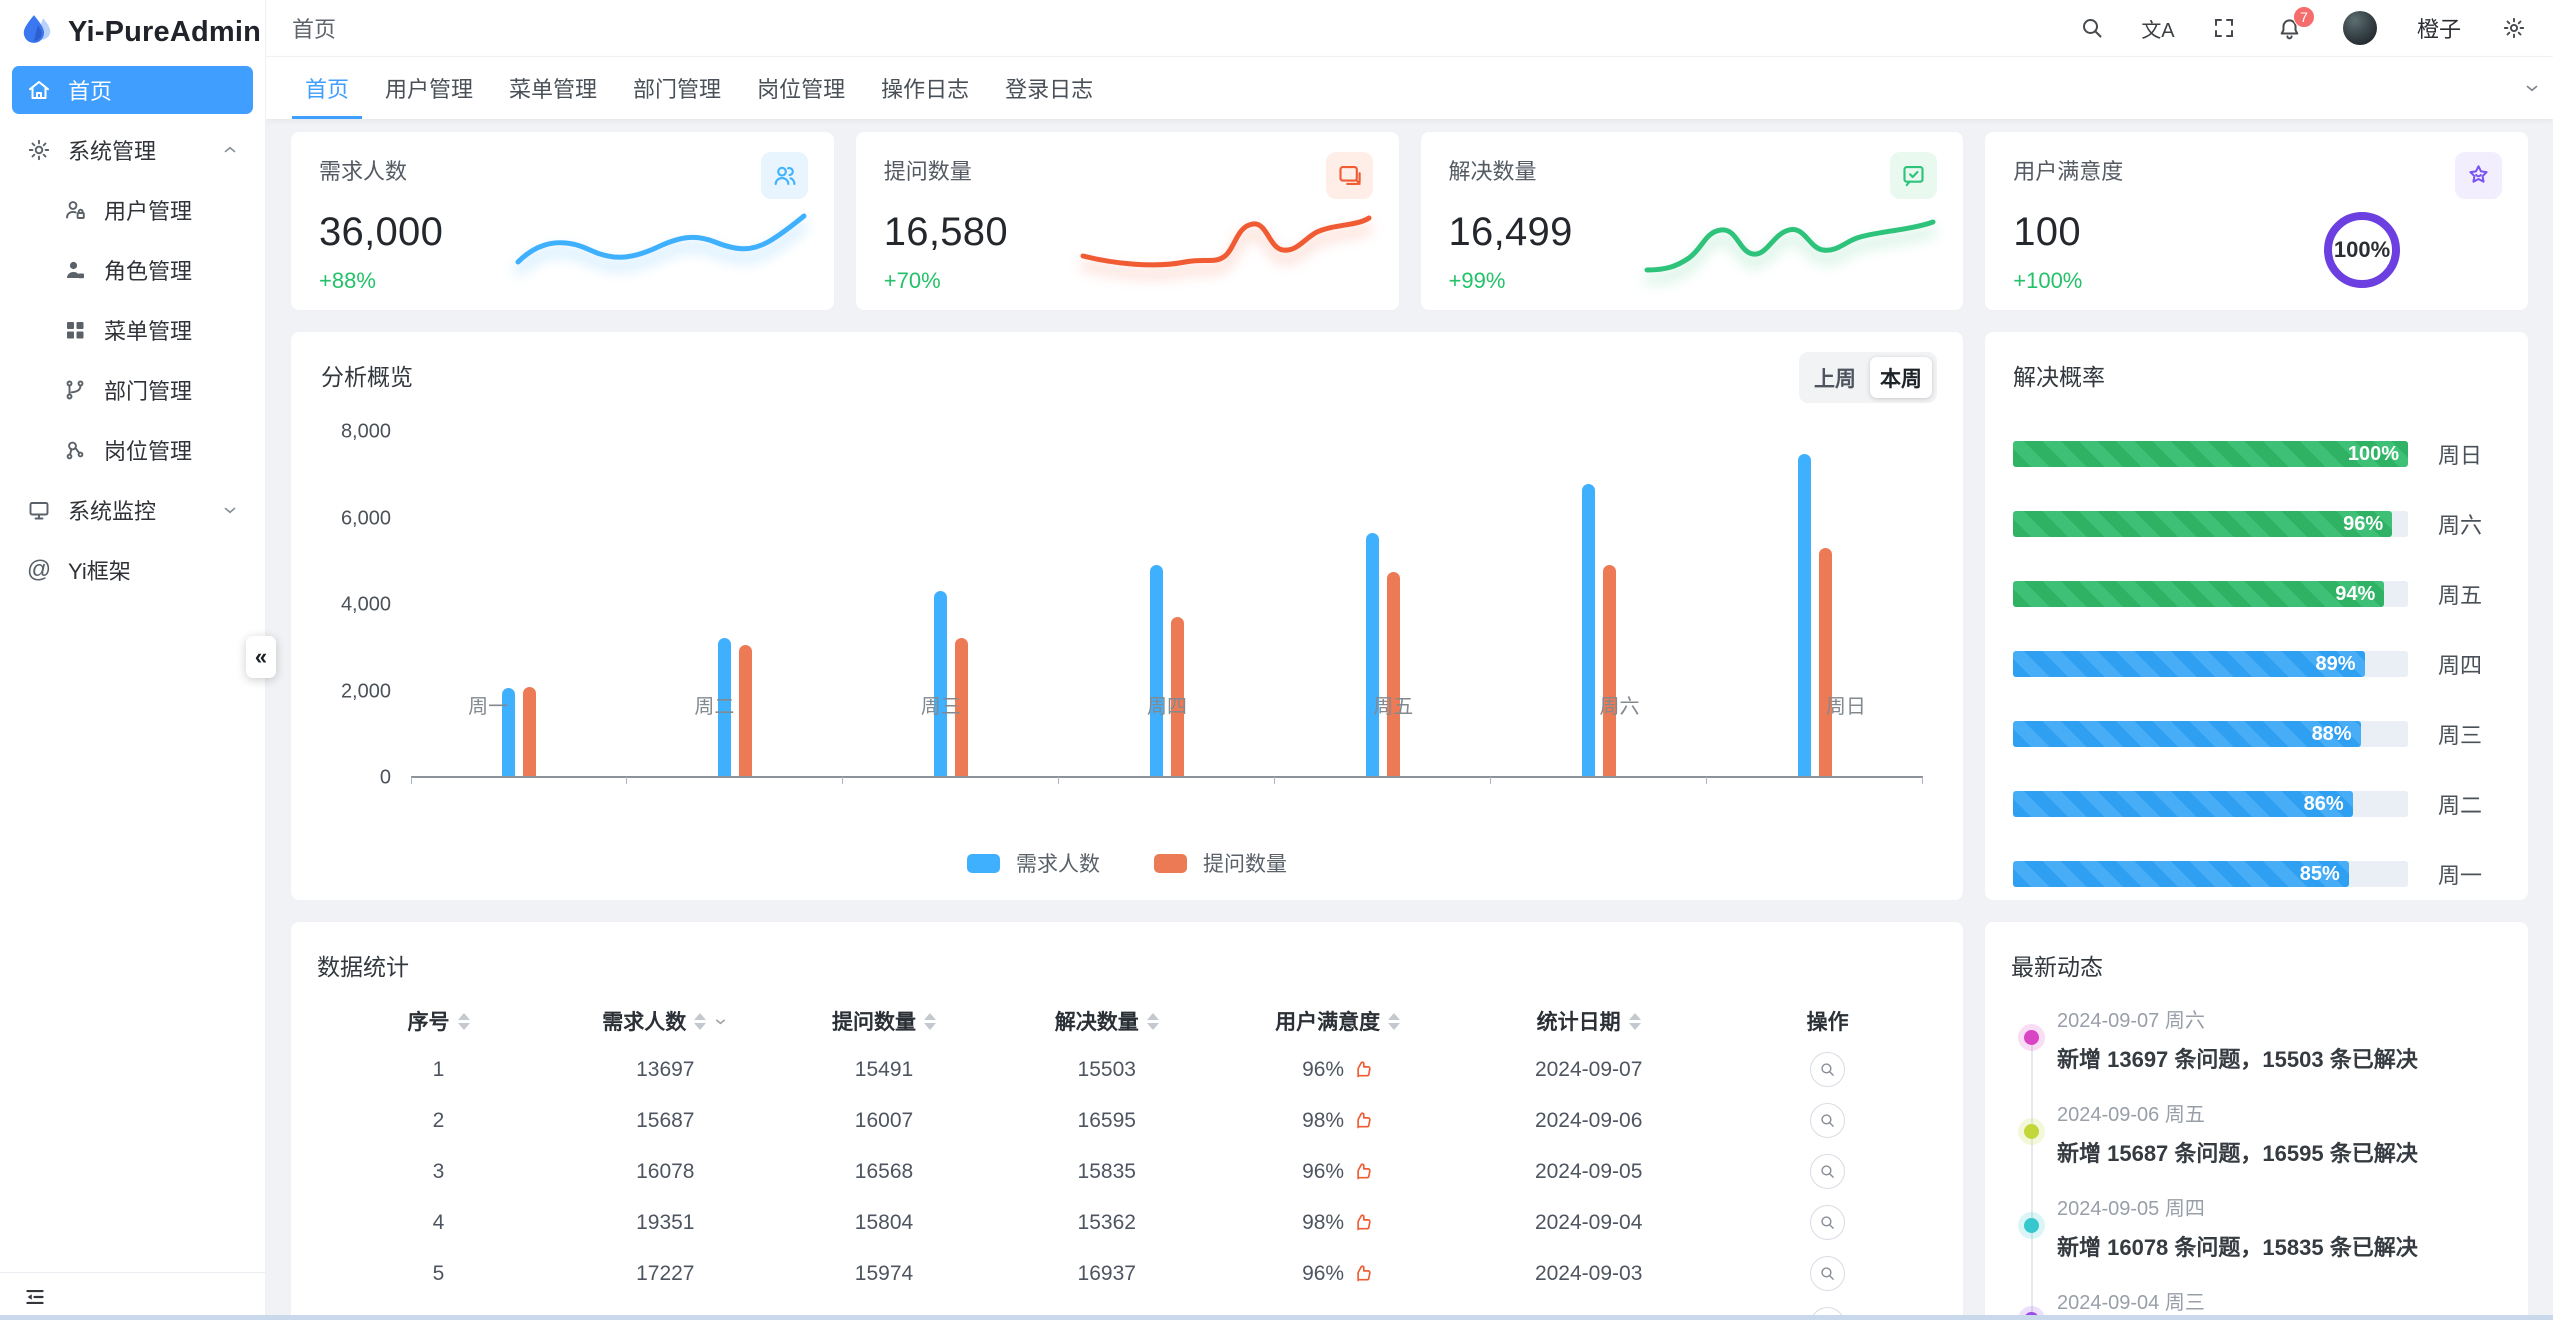 This screenshot has height=1320, width=2553. Describe the element at coordinates (2355, 593) in the screenshot. I see `progress-value: 94%` at that location.